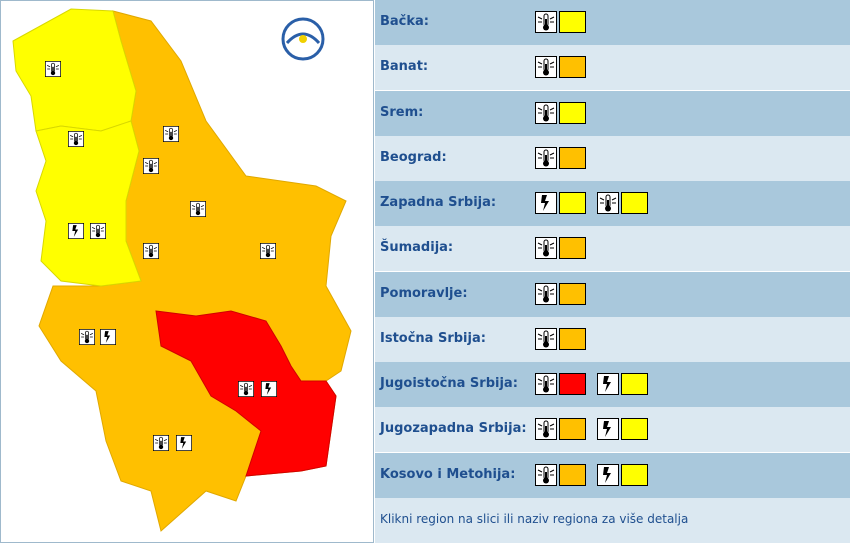 The height and width of the screenshot is (546, 850). I want to click on region-name: Šumadija:, so click(417, 248).